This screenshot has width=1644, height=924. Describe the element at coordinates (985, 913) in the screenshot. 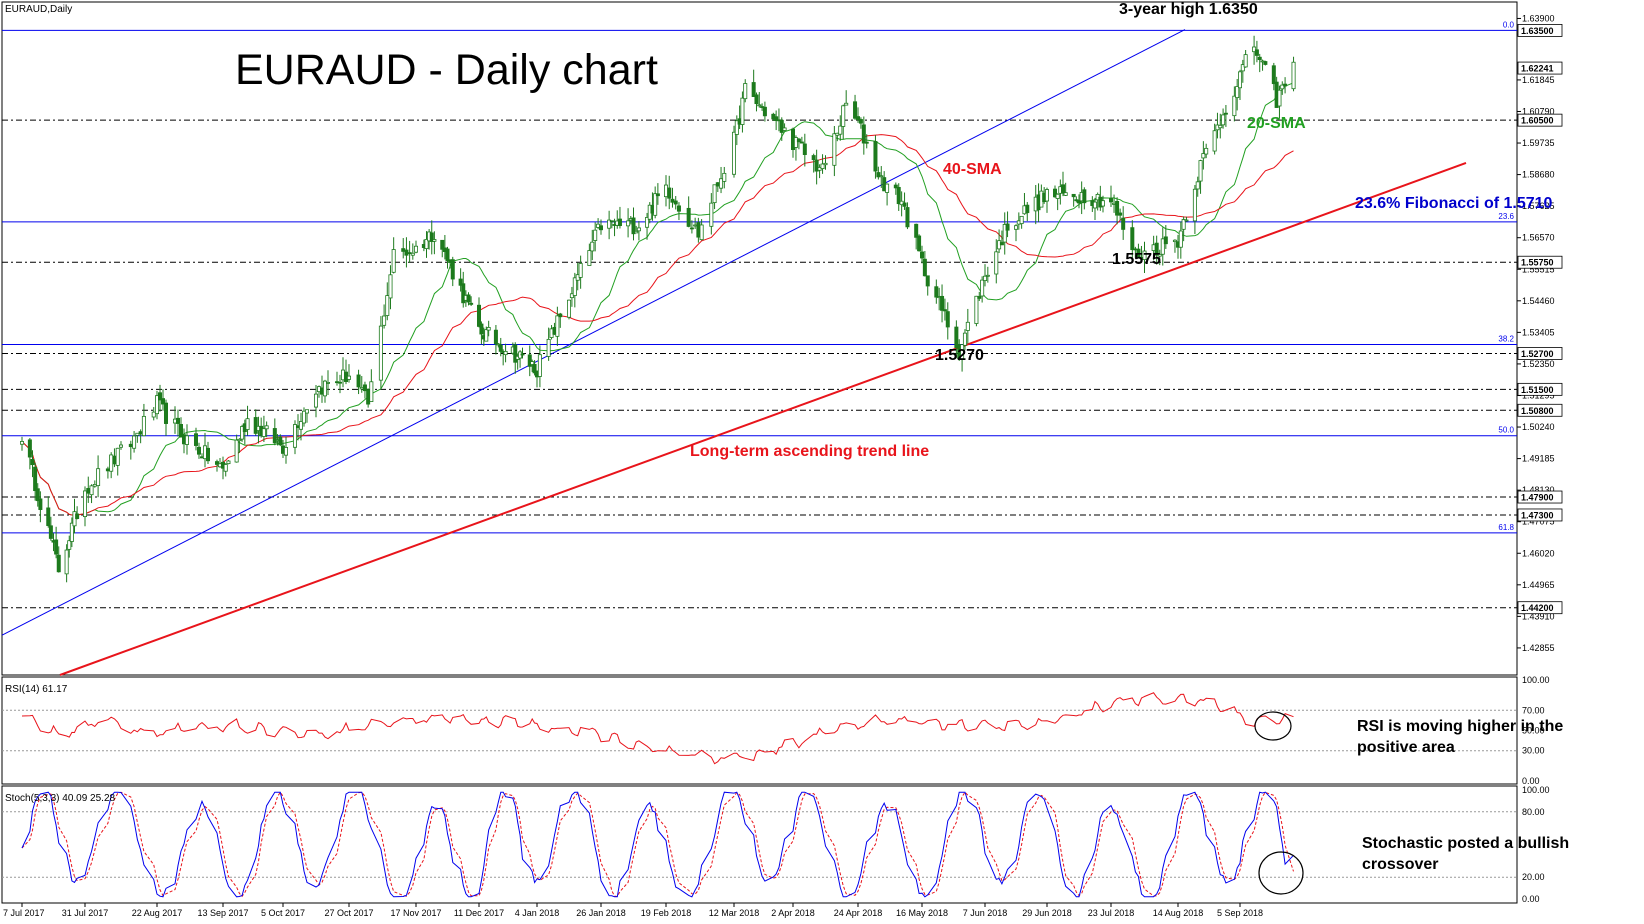

I see `x-tick-label: 7 Jun 2018` at that location.